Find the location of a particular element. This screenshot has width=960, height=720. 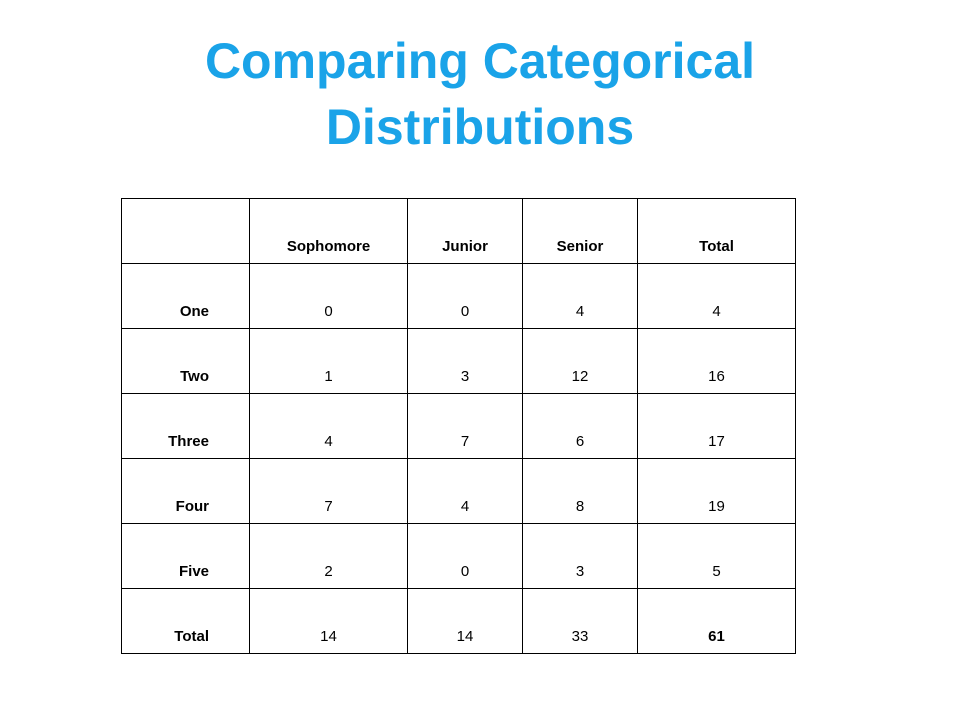

table-row: Five 2 0 3 5 is located at coordinates (458, 556).